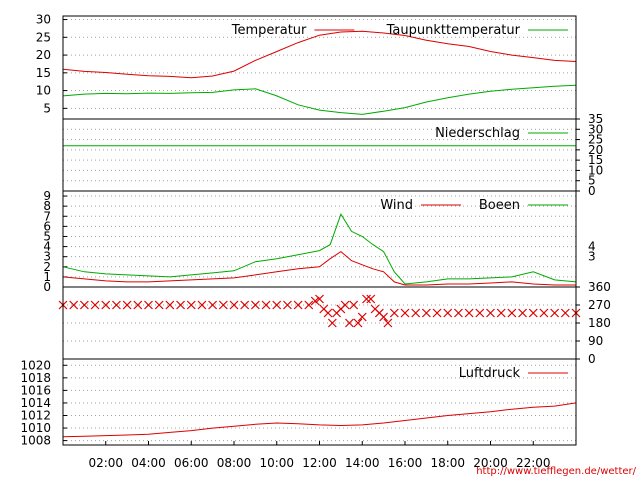 Image resolution: width=640 pixels, height=480 pixels. Describe the element at coordinates (47, 267) in the screenshot. I see `y-tick-label: 2` at that location.